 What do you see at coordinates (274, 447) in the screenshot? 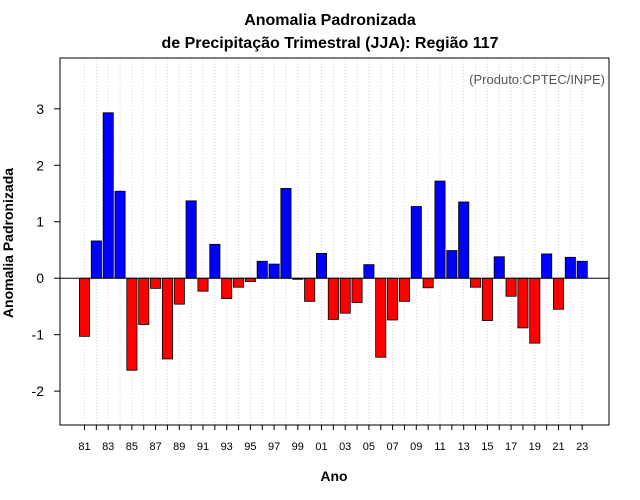
I see `x-tick-label-97: 97` at bounding box center [274, 447].